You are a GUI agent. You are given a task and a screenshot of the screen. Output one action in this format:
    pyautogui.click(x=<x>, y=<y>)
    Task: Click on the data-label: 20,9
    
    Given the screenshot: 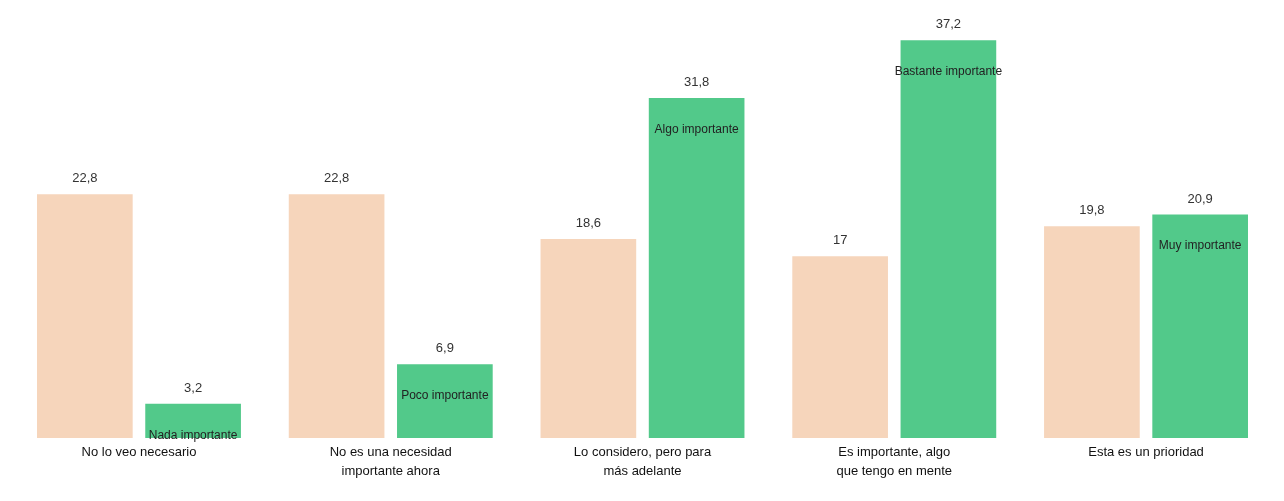 What is the action you would take?
    pyautogui.click(x=1200, y=198)
    